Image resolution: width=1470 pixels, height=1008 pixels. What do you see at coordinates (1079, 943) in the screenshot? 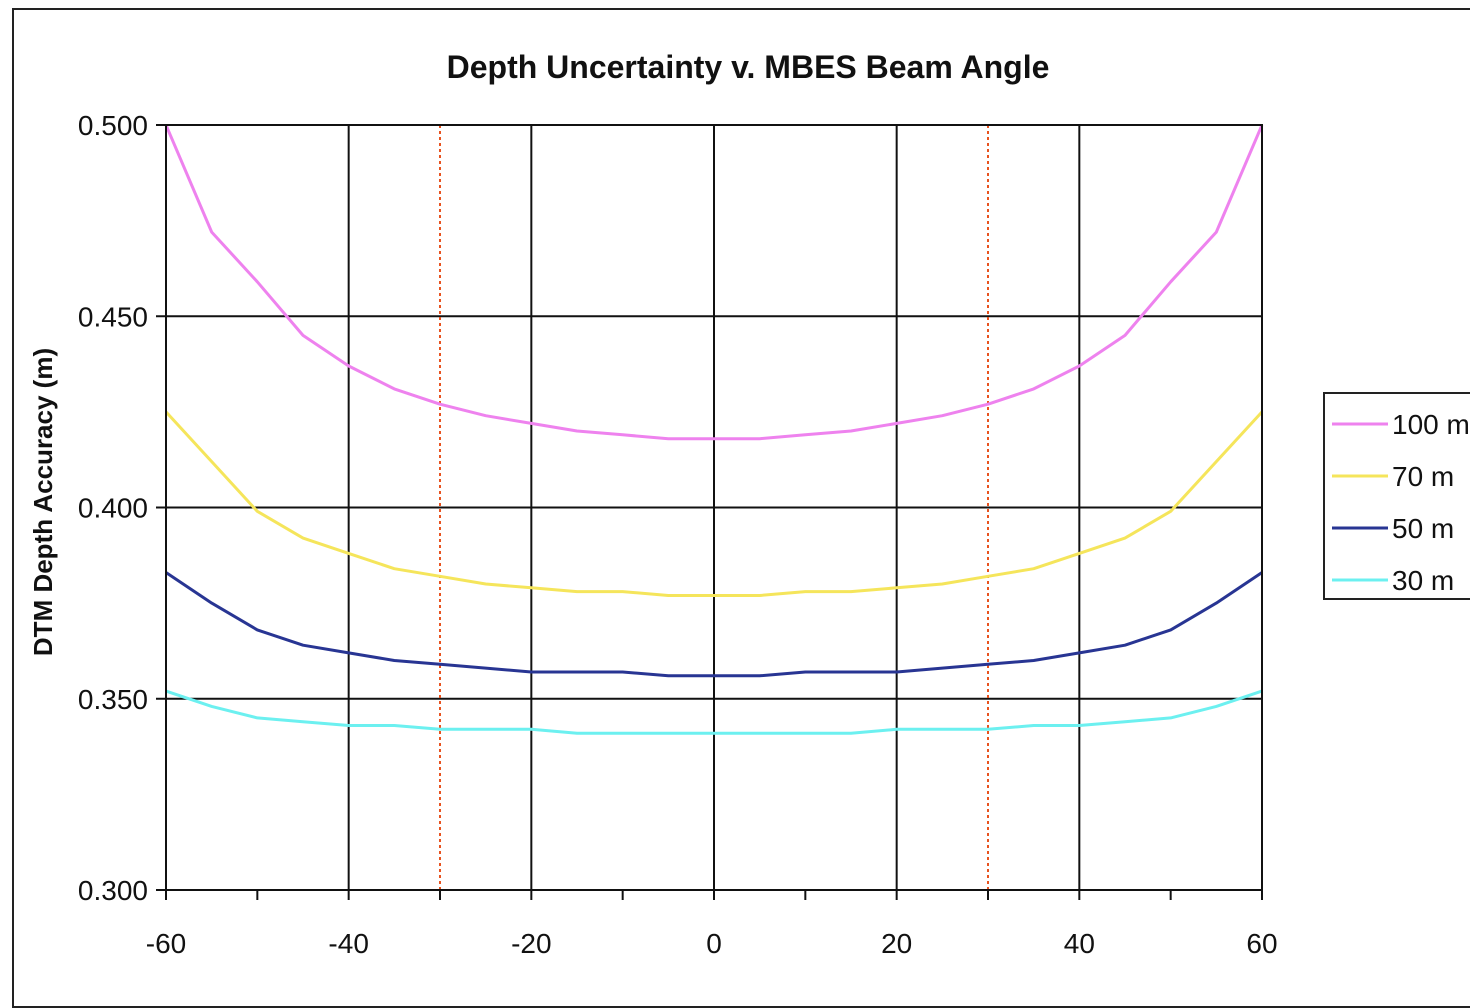
I see `x-tick-label-5: 40` at bounding box center [1079, 943].